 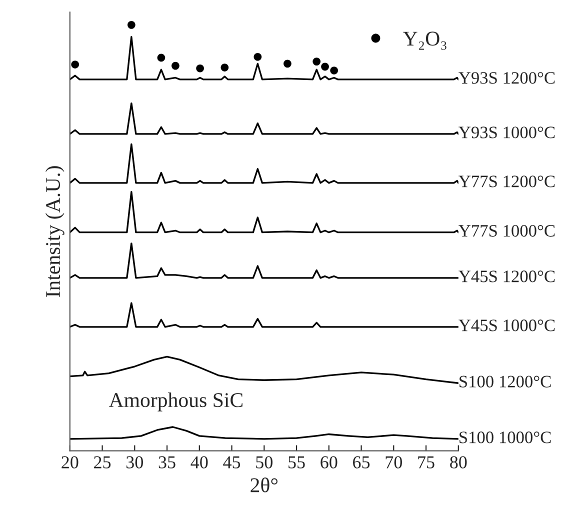 I want to click on x-tick-label: 20, so click(x=70, y=462).